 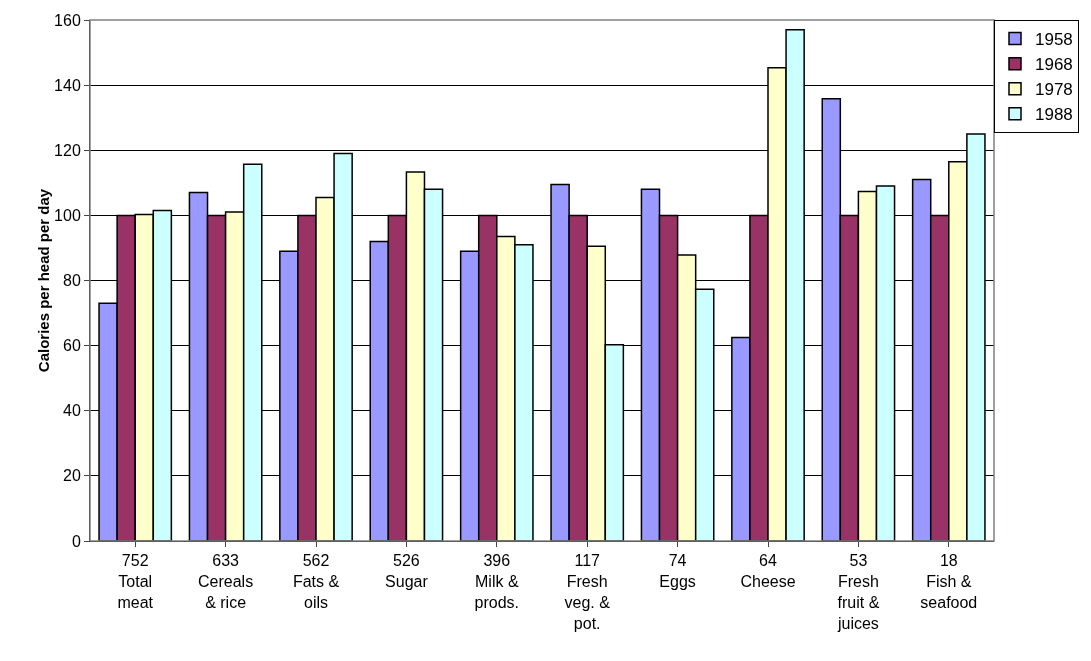 What do you see at coordinates (72, 346) in the screenshot?
I see `y-tick-label: 60` at bounding box center [72, 346].